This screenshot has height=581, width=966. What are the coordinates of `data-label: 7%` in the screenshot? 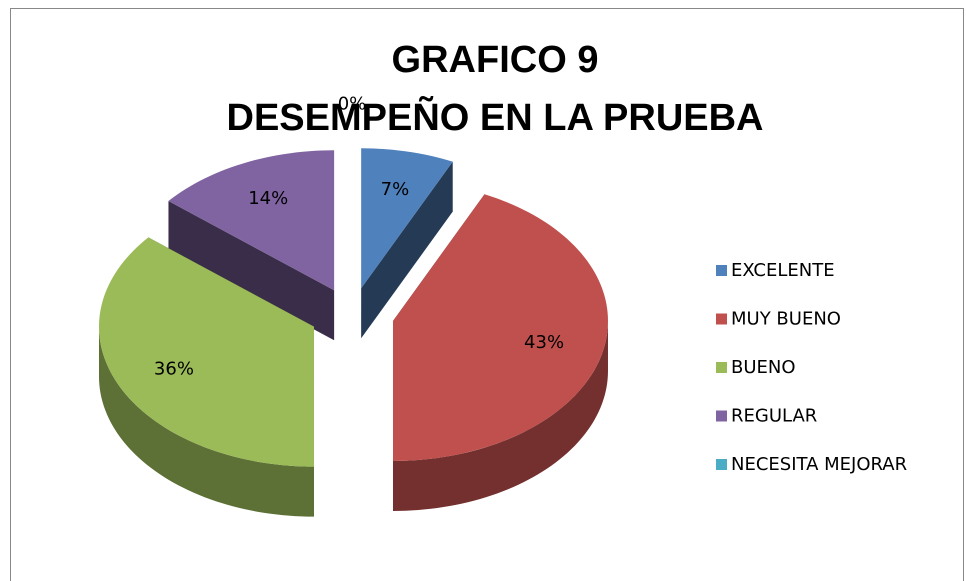 It's located at (395, 189).